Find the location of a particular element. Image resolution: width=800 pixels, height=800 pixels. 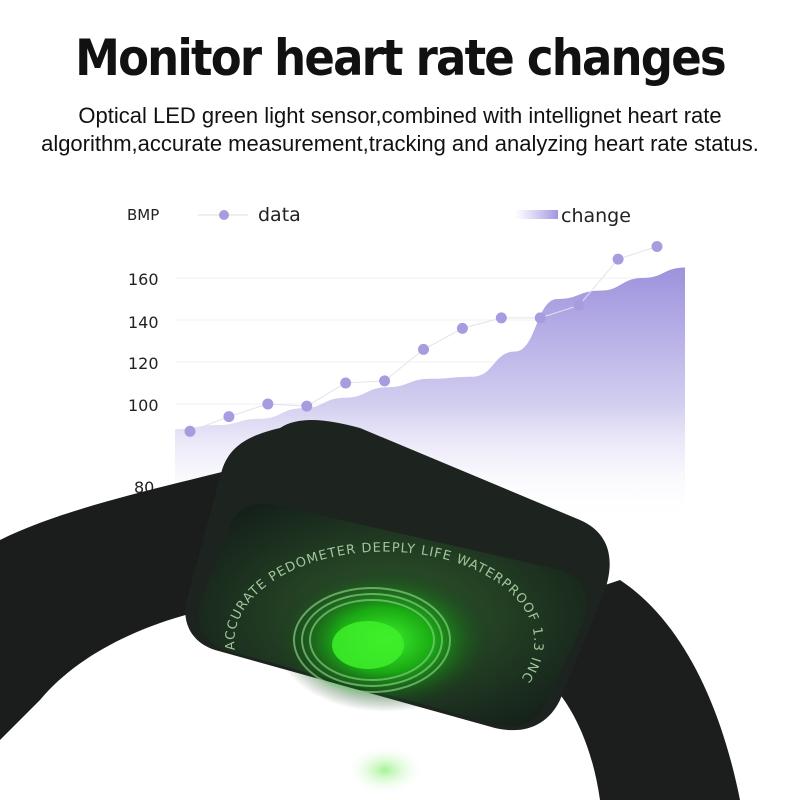

y-axis-label: BMP is located at coordinates (143, 215).